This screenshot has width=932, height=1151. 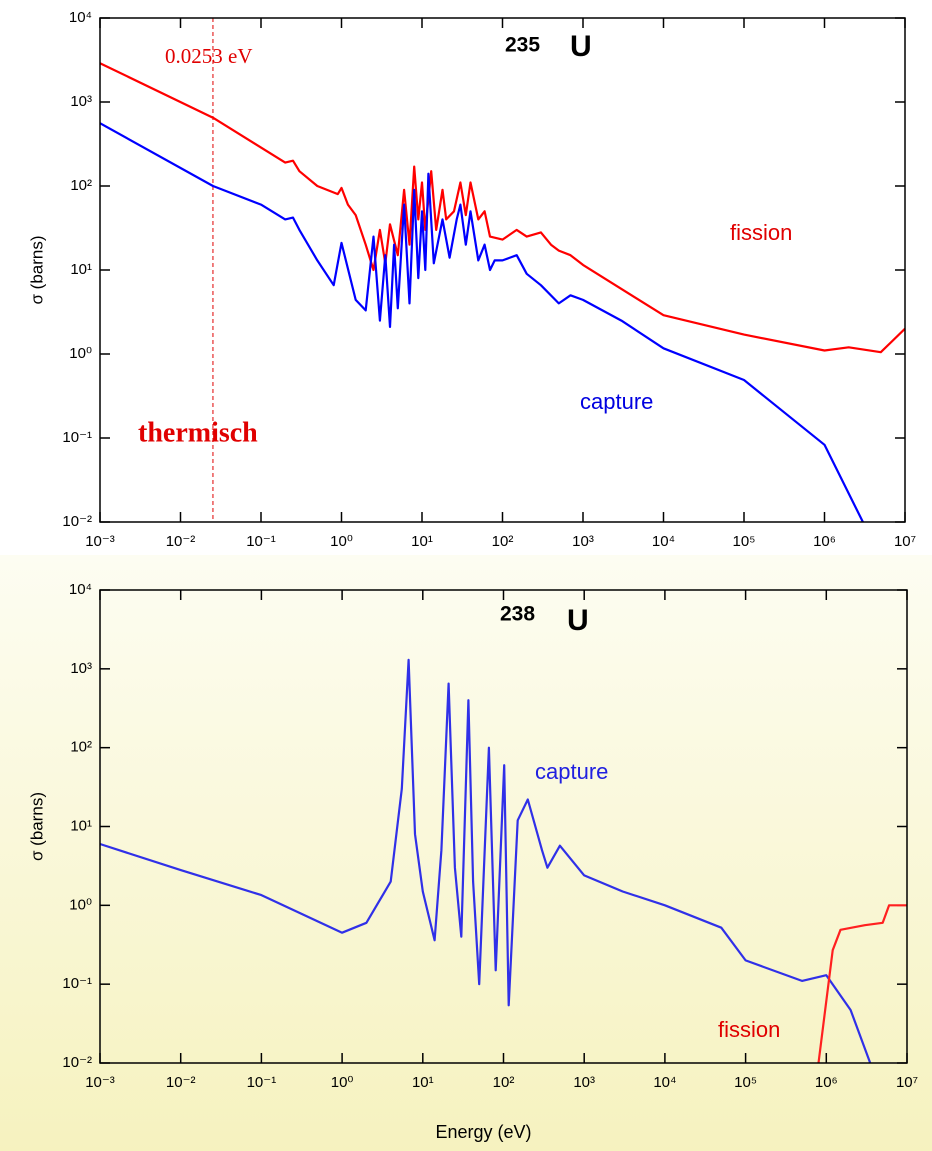 I want to click on annotation: thermisch, so click(x=198, y=432).